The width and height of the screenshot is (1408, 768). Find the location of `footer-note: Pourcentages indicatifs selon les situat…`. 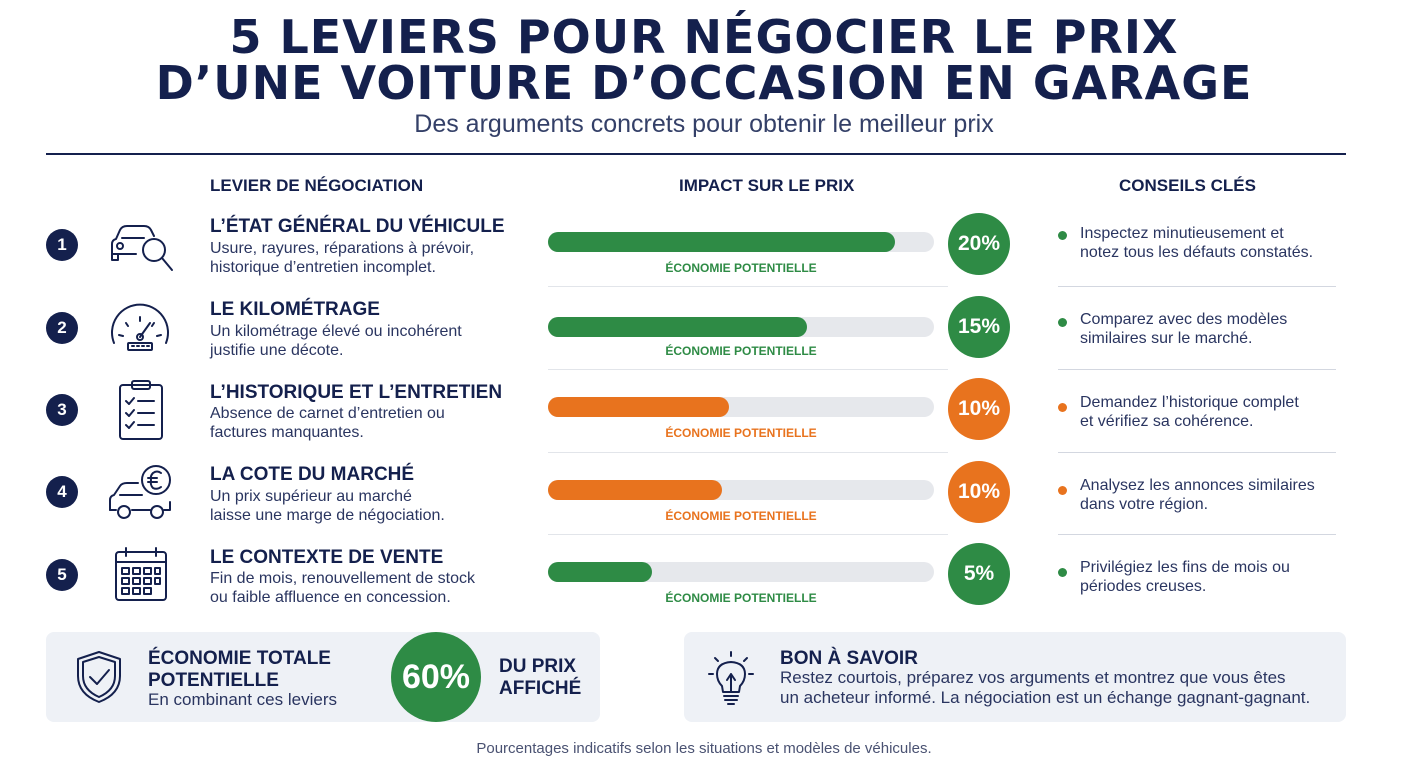

footer-note: Pourcentages indicatifs selon les situat… is located at coordinates (704, 748).